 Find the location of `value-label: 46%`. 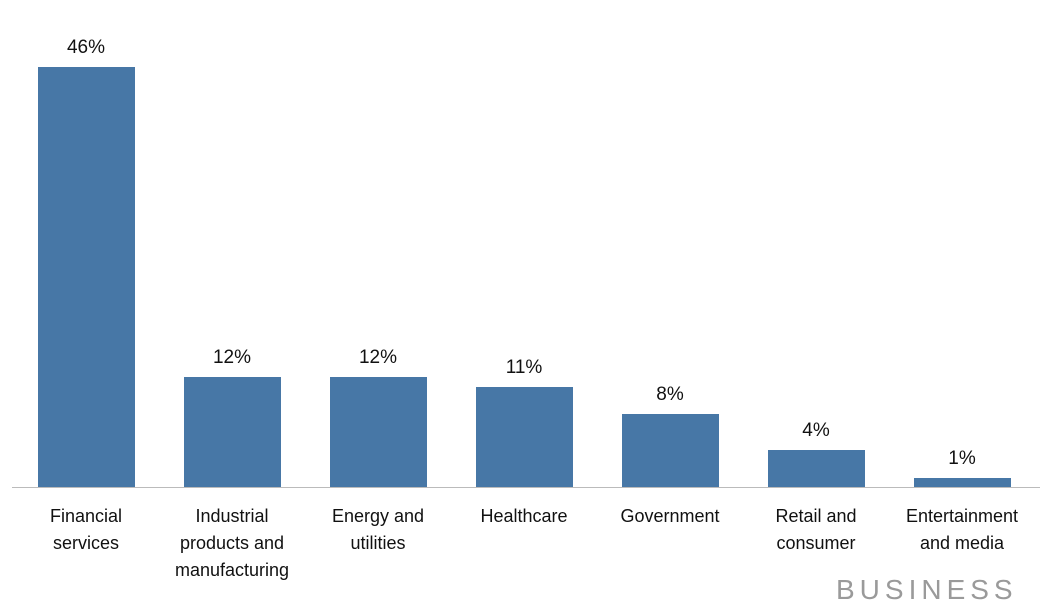

value-label: 46% is located at coordinates (86, 47).